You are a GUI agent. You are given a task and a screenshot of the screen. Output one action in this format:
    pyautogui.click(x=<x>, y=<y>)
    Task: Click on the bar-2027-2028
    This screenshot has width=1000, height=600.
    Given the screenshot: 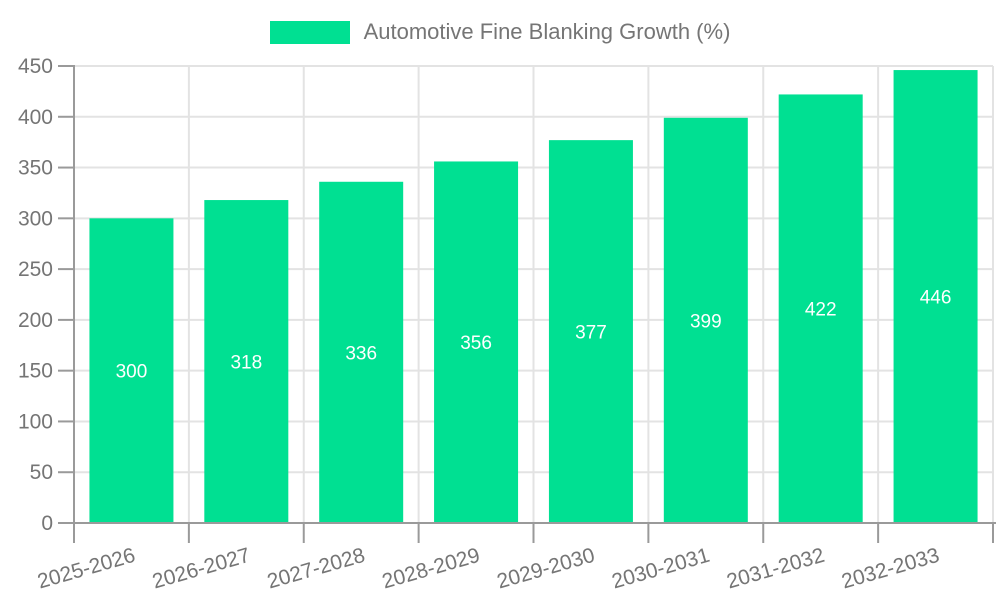 What is the action you would take?
    pyautogui.click(x=361, y=352)
    